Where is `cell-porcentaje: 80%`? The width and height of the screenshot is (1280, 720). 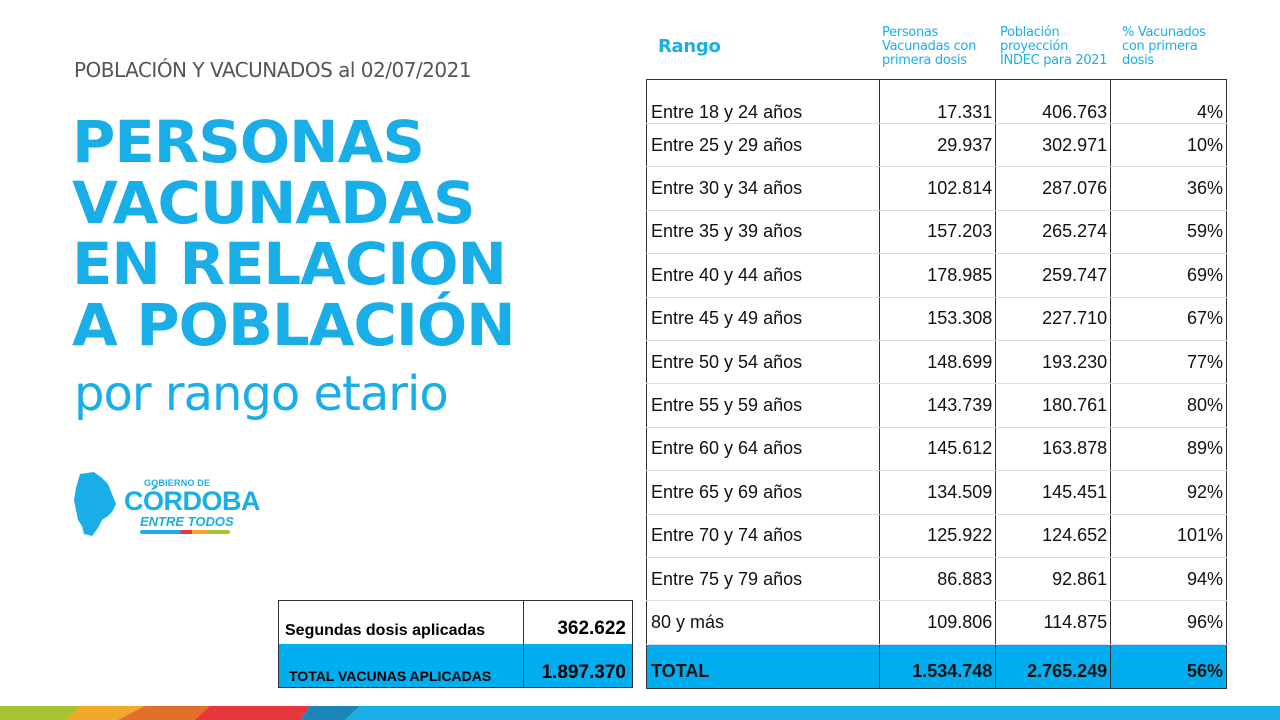 cell-porcentaje: 80% is located at coordinates (1168, 405).